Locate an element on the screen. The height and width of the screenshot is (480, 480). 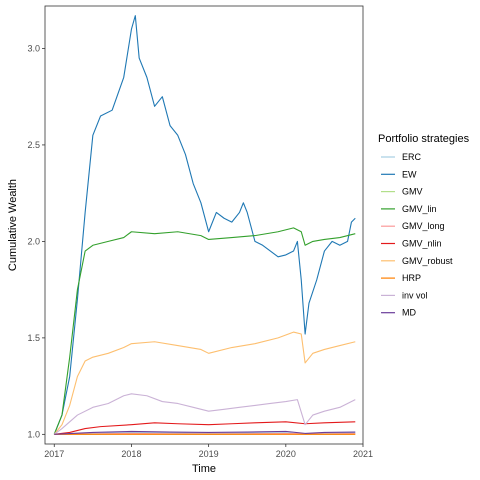
y-tick-label: 2.5 is located at coordinates (33, 145).